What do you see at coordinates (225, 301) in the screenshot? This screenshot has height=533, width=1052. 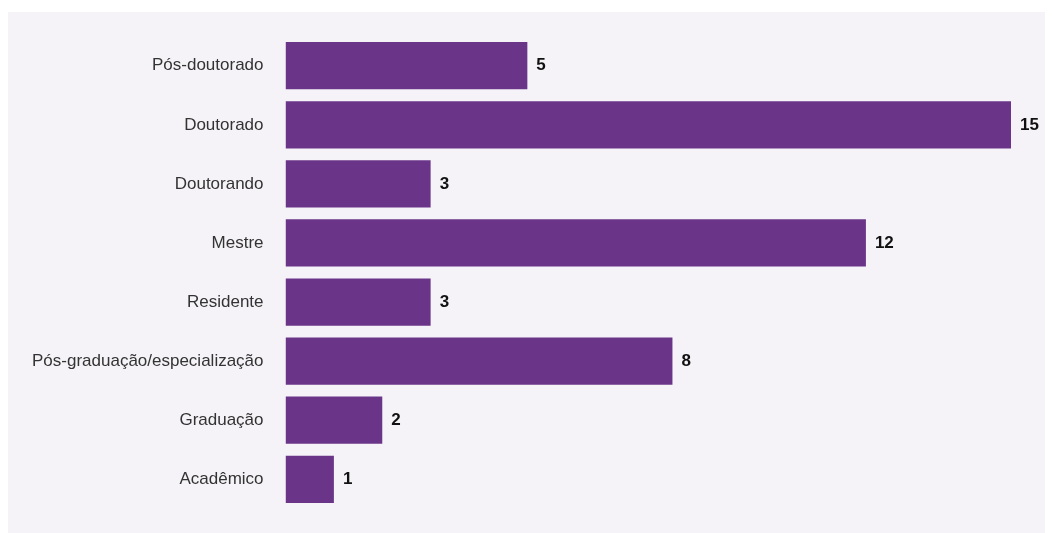 I see `y-tick-label: Residente` at bounding box center [225, 301].